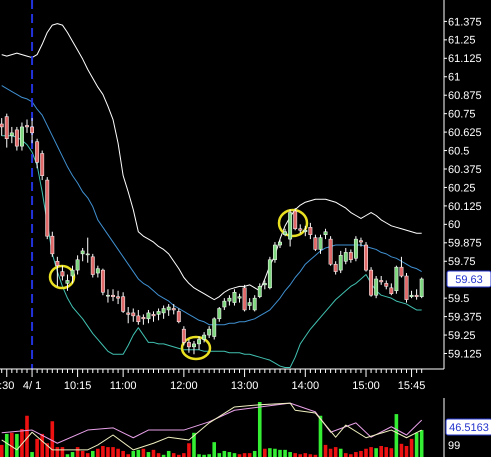  Describe the element at coordinates (462, 188) in the screenshot. I see `y-tick-label: 60.25` at that location.